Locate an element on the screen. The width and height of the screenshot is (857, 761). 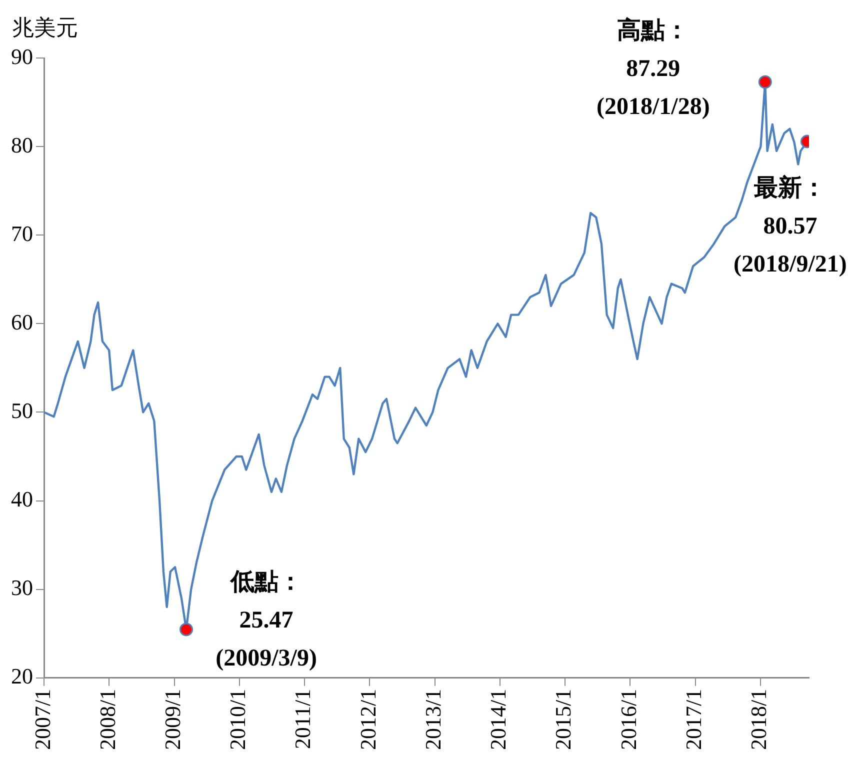
annotation: 高點： 87.29 (2018/1/28) is located at coordinates (653, 68).